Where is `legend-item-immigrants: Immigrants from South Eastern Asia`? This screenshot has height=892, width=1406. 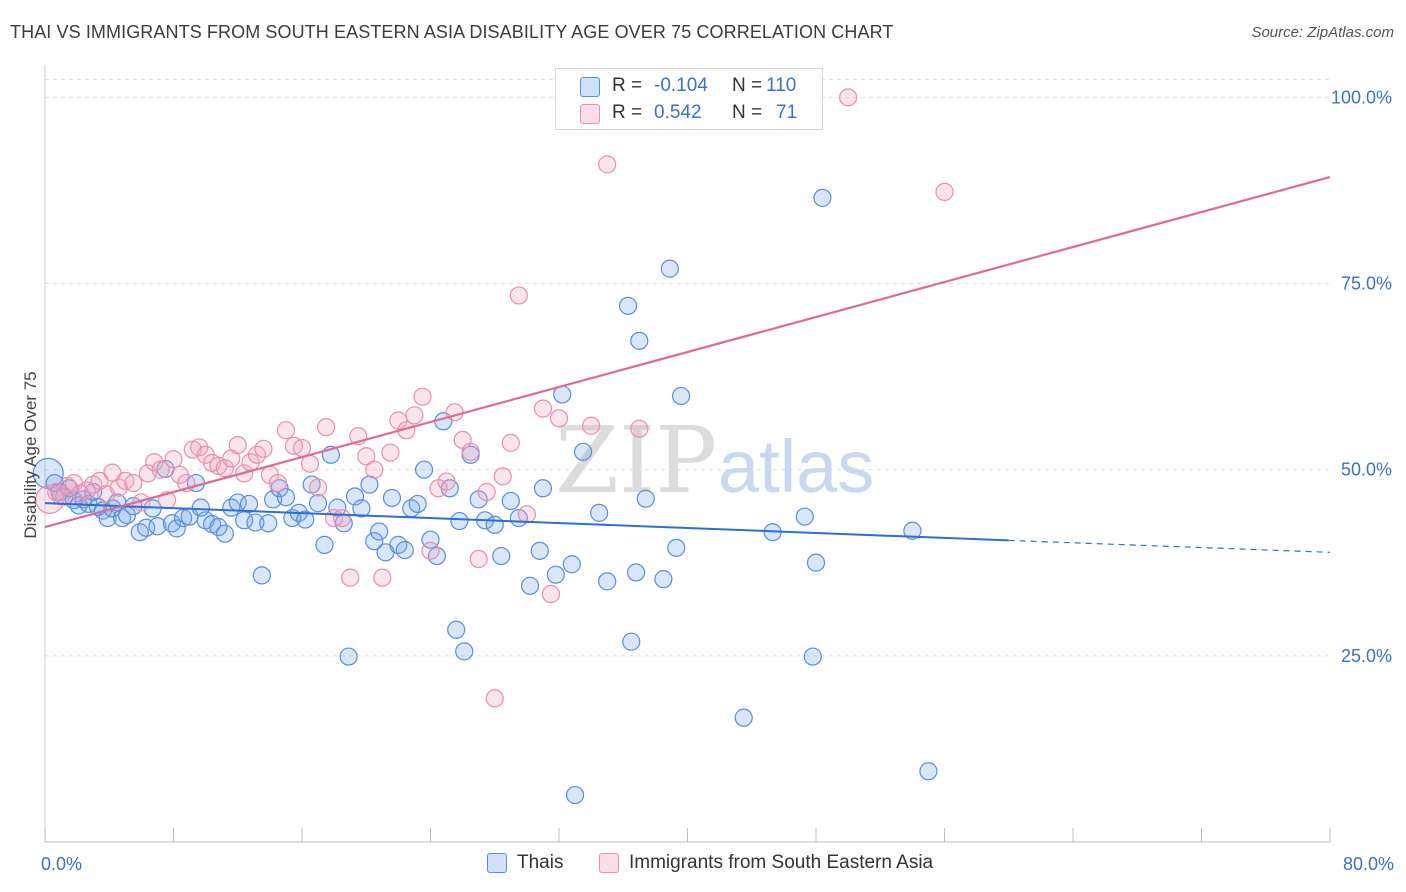
legend-item-immigrants: Immigrants from South Eastern Asia is located at coordinates (766, 863).